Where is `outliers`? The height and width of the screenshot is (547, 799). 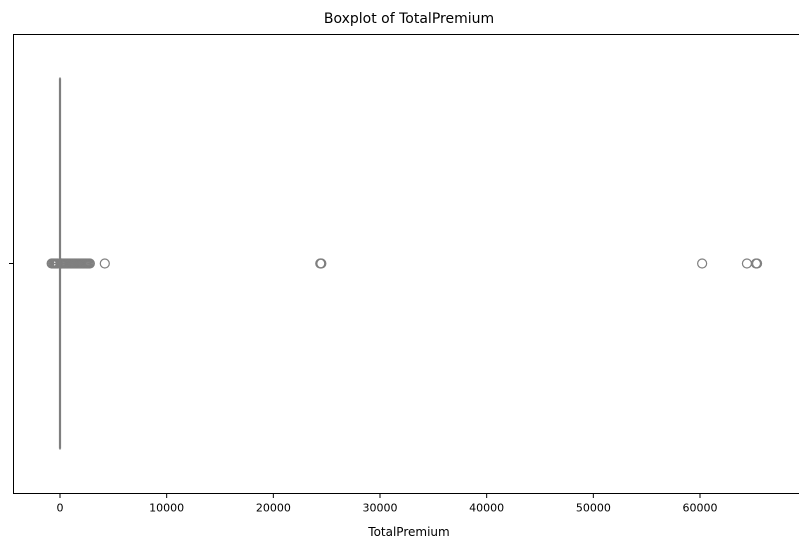 outliers is located at coordinates (404, 263).